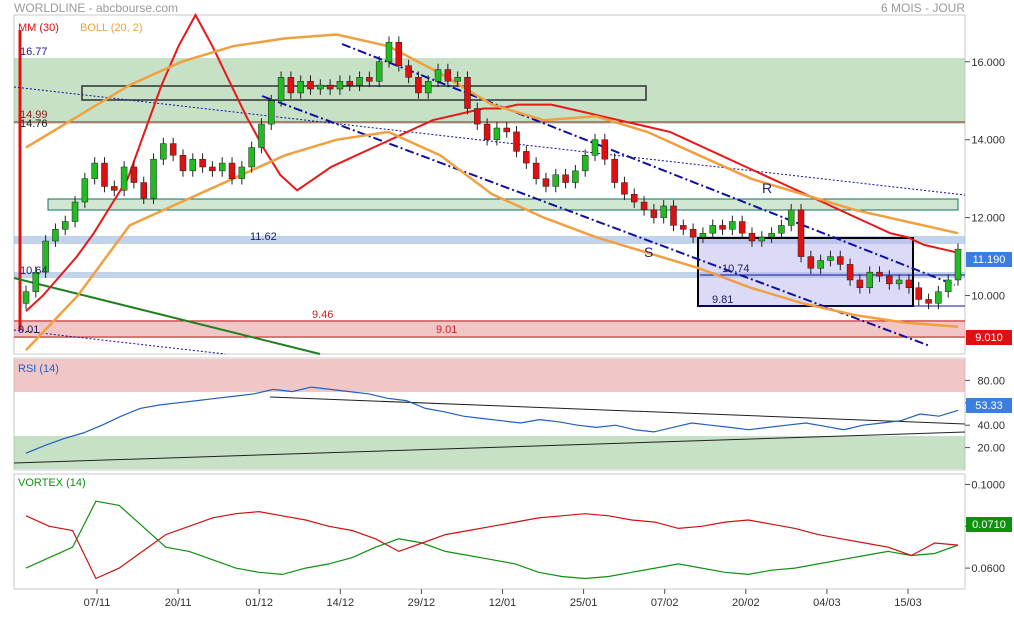  I want to click on rsi-tick-label: 40.00, so click(991, 426).